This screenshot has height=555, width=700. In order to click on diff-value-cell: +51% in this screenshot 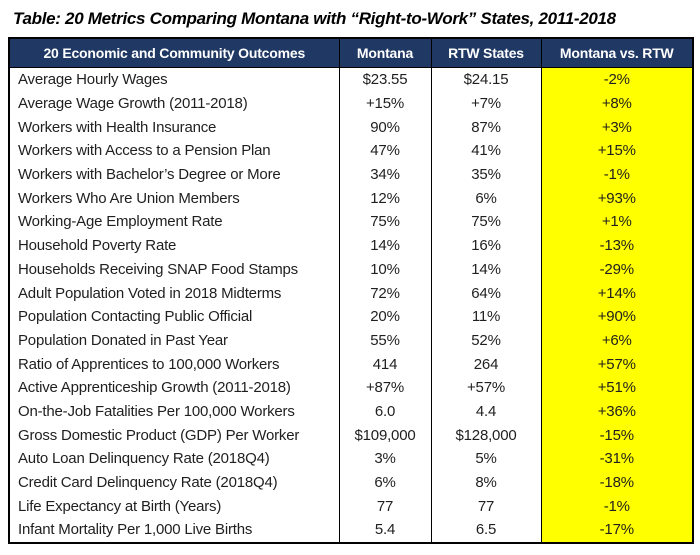, I will do `click(617, 387)`.